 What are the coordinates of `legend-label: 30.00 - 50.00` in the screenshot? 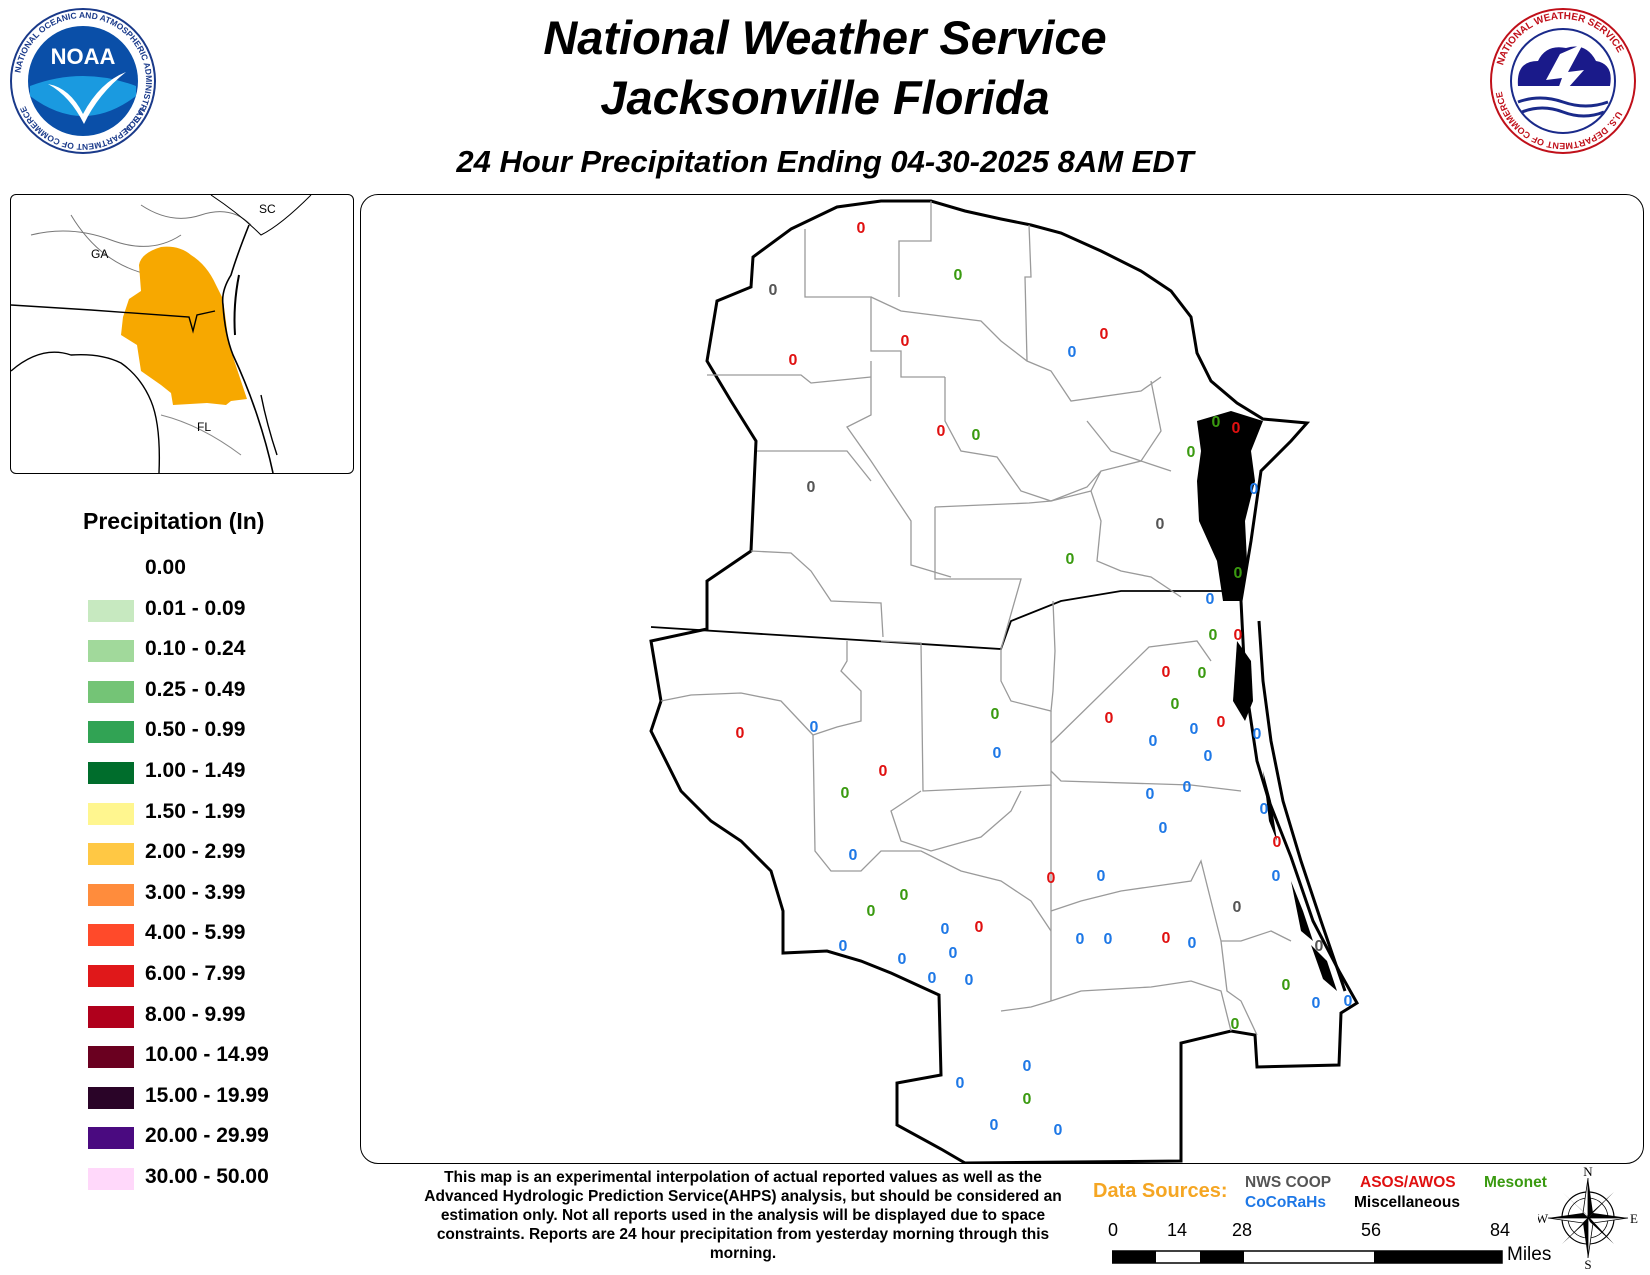 It's located at (207, 1176).